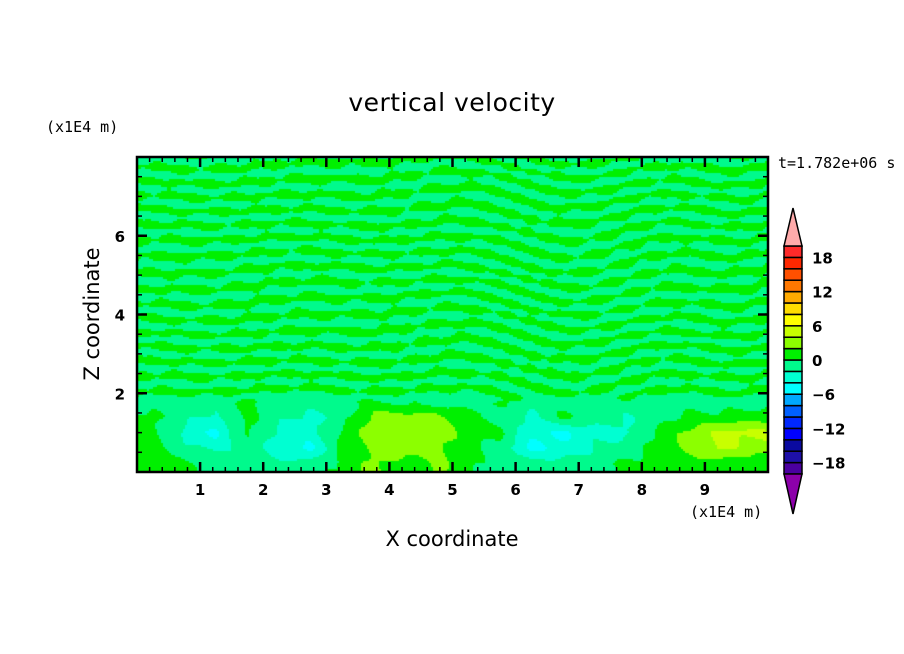 Image resolution: width=904 pixels, height=654 pixels. Describe the element at coordinates (326, 490) in the screenshot. I see `x-tick-label: 3` at that location.